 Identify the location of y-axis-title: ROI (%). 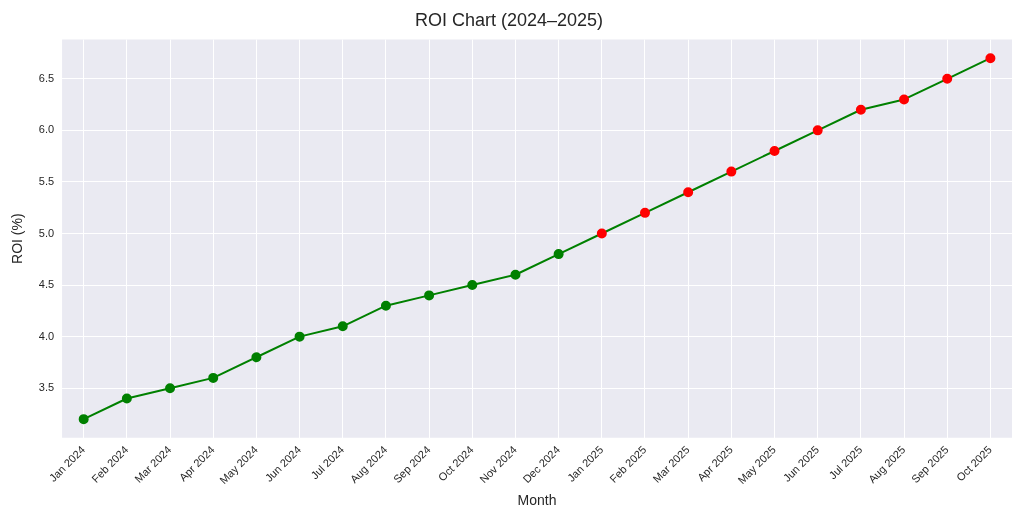
(17, 238).